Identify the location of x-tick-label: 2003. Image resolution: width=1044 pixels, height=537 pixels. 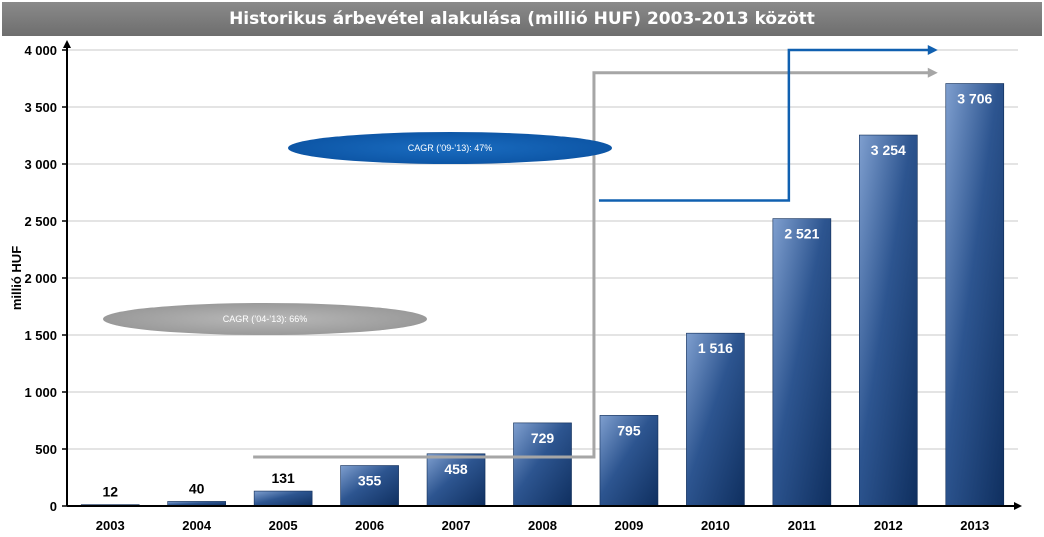
(110, 525).